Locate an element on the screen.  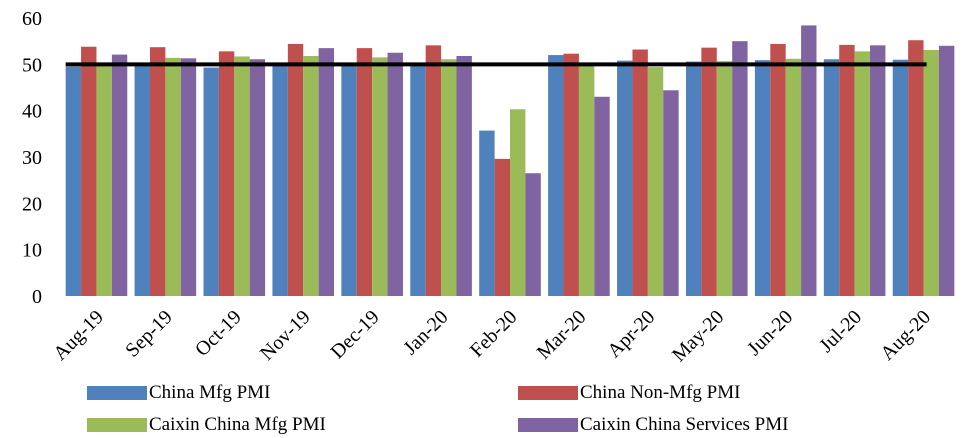
legend-item-china-mfg-pmi: China Mfg PMI is located at coordinates (178, 393).